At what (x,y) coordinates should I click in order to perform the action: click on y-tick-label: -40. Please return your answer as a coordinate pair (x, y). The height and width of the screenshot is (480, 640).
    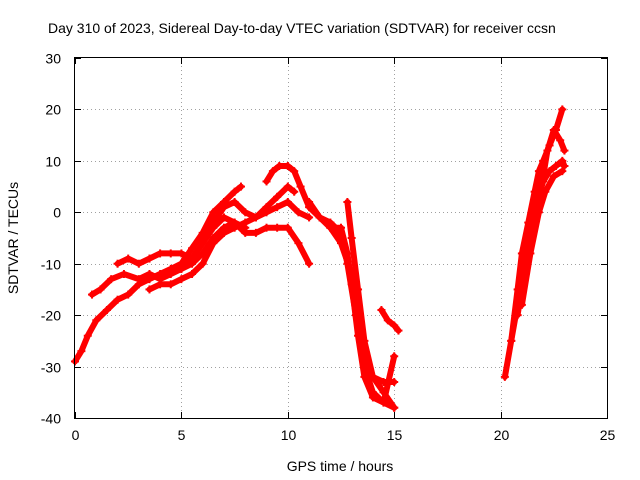
    Looking at the image, I should click on (51, 419).